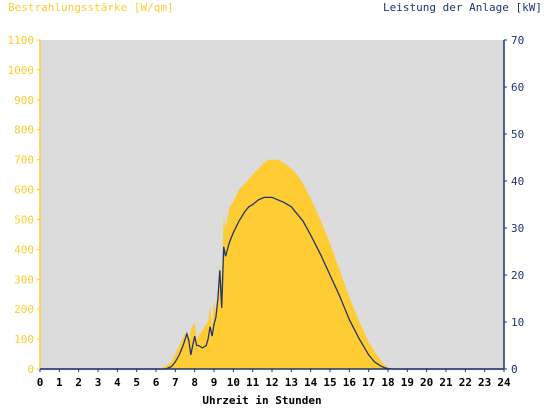 The image size is (544, 408). I want to click on left-tick-label: 300, so click(24, 279).